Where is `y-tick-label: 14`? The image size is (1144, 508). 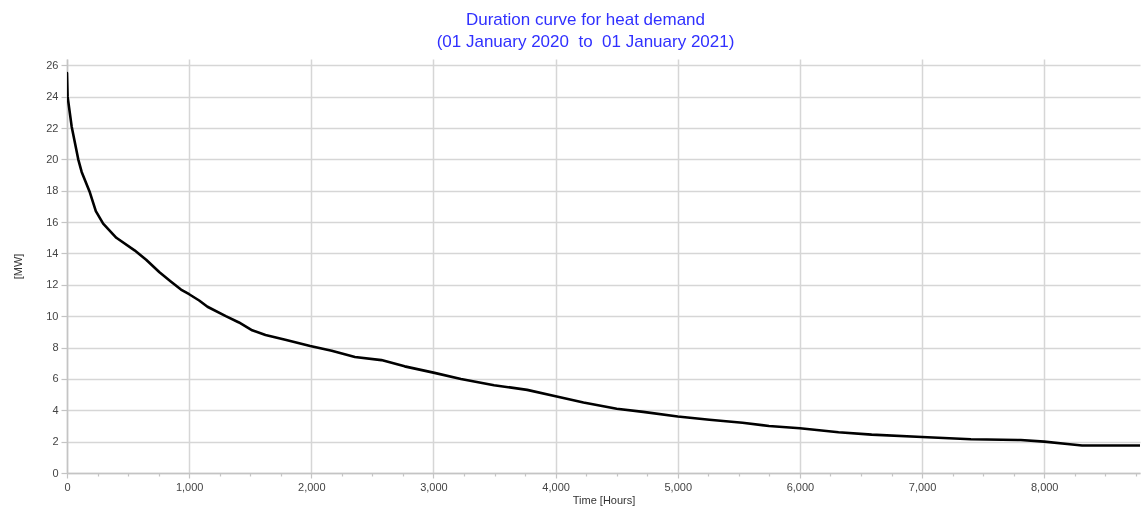
y-tick-label: 14 is located at coordinates (52, 252).